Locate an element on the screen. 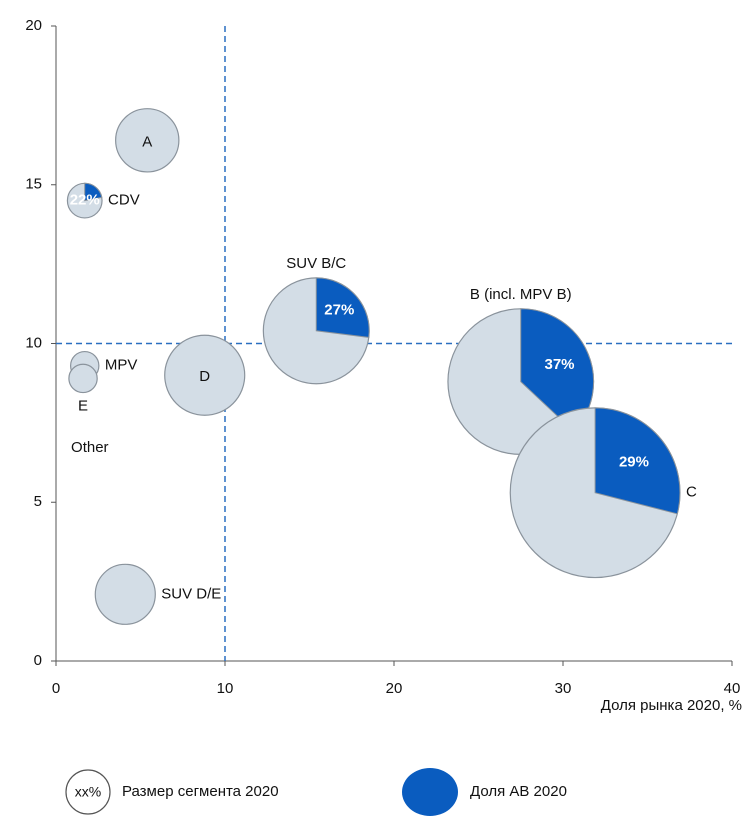 The image size is (748, 817). y-tick-label: 15 is located at coordinates (33, 184).